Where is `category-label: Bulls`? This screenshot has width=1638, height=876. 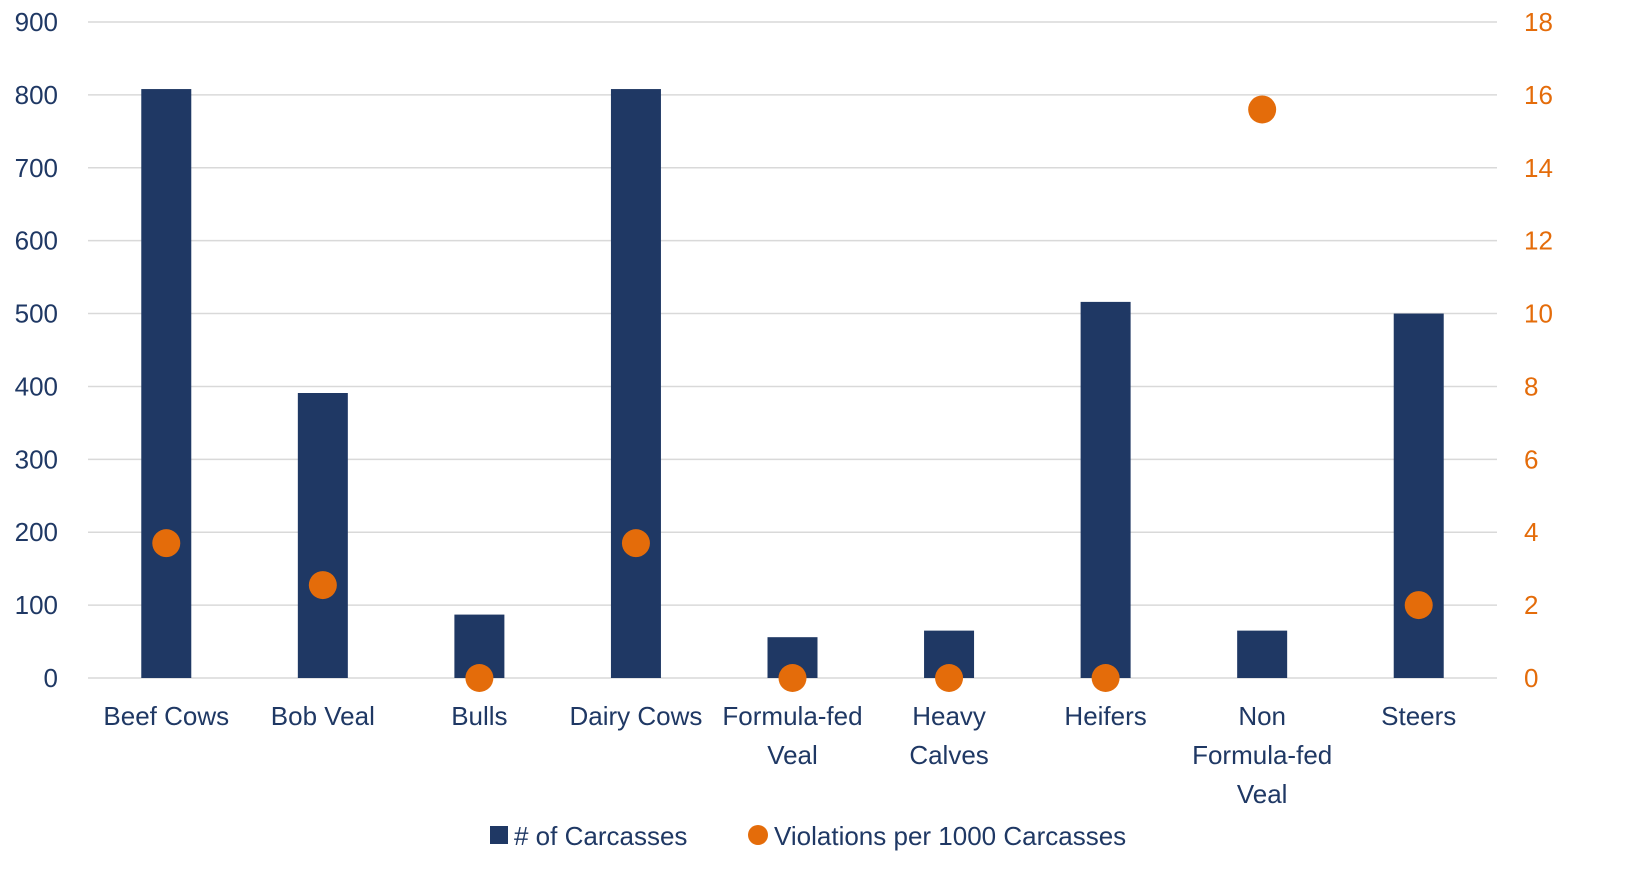
category-label: Bulls is located at coordinates (479, 716).